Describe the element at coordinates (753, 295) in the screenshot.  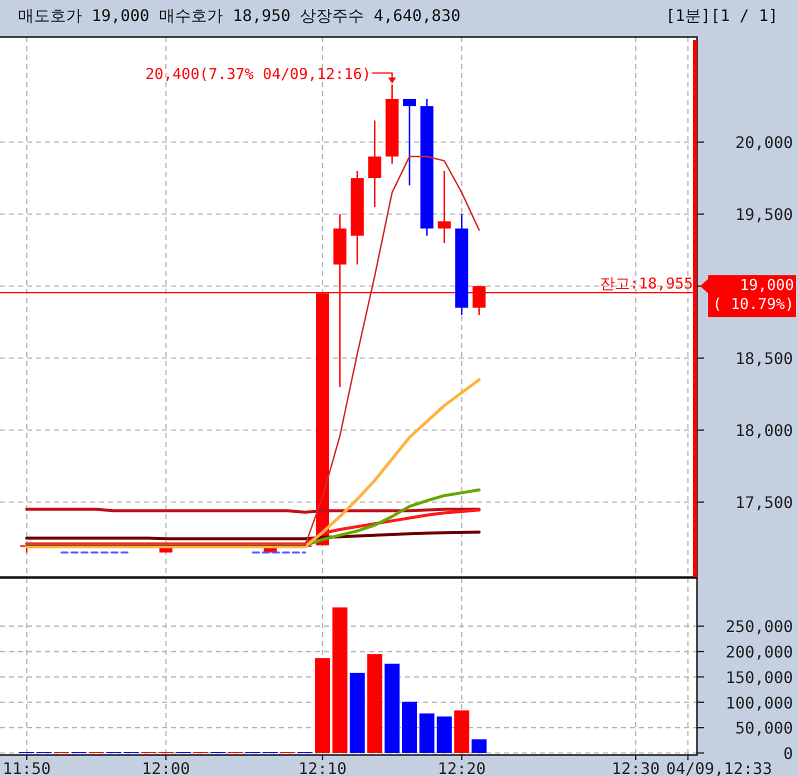
I see `text: 19,000 ( 10.79%)` at that location.